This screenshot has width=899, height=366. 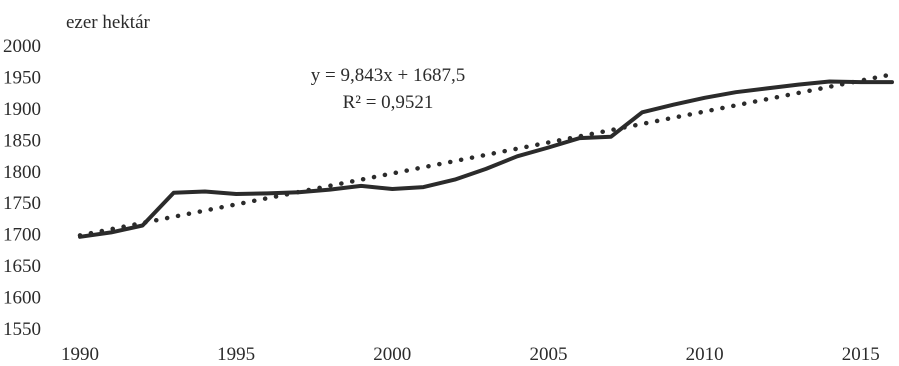 What do you see at coordinates (861, 354) in the screenshot?
I see `x-tick-label: 2015` at bounding box center [861, 354].